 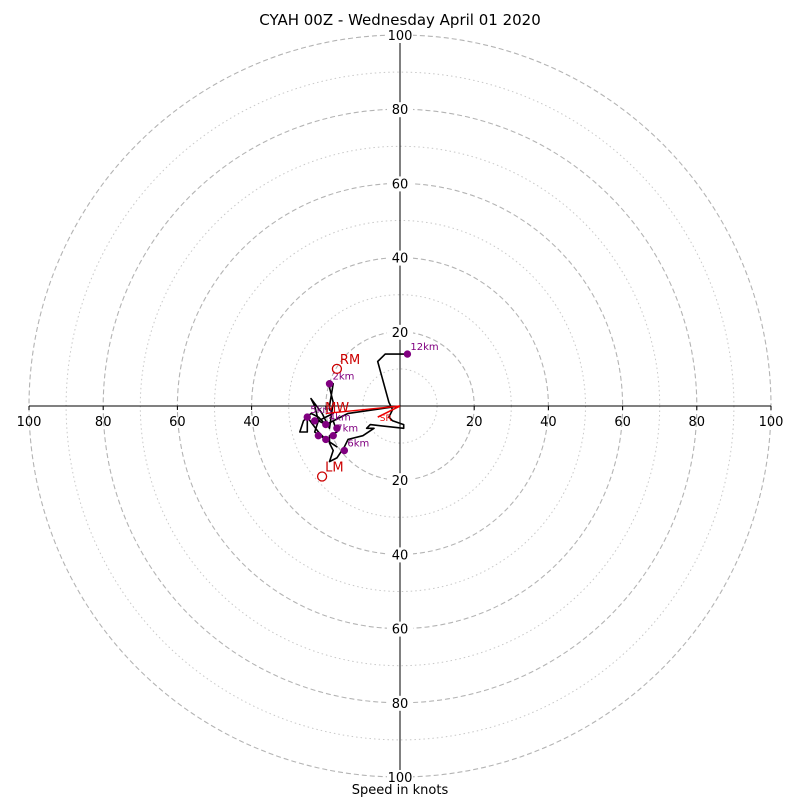 I want to click on x-tick-label: 20, so click(x=474, y=422).